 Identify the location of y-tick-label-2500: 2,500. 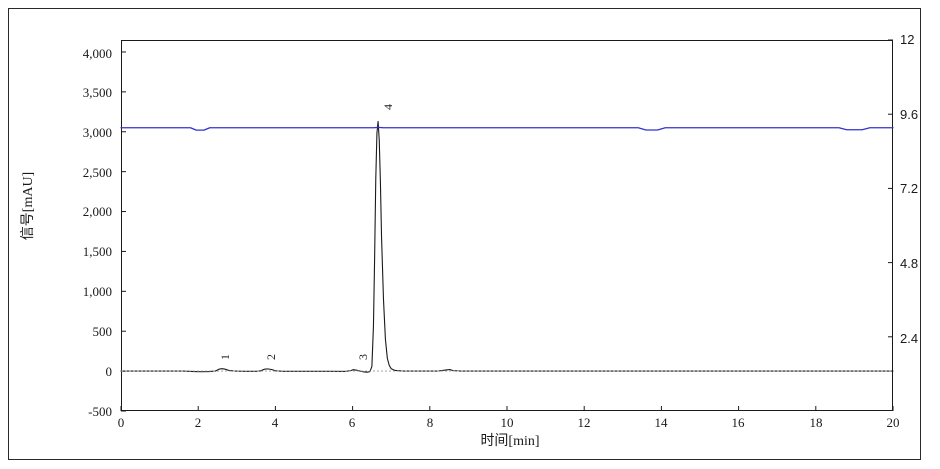
(97, 172).